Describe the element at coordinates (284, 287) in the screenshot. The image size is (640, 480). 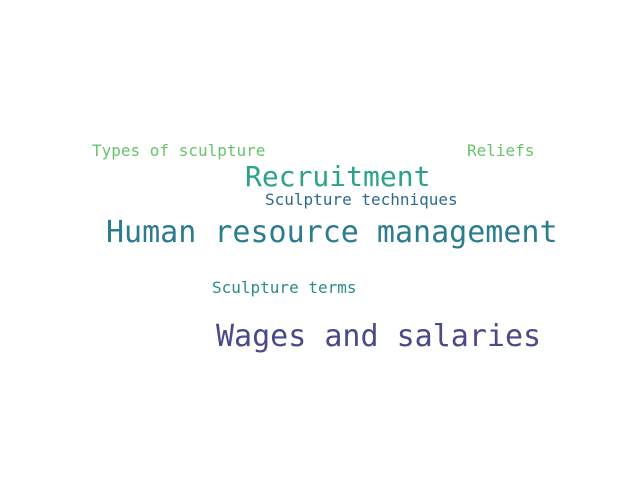
I see `word-sculpture-terms: Sculpture terms` at that location.